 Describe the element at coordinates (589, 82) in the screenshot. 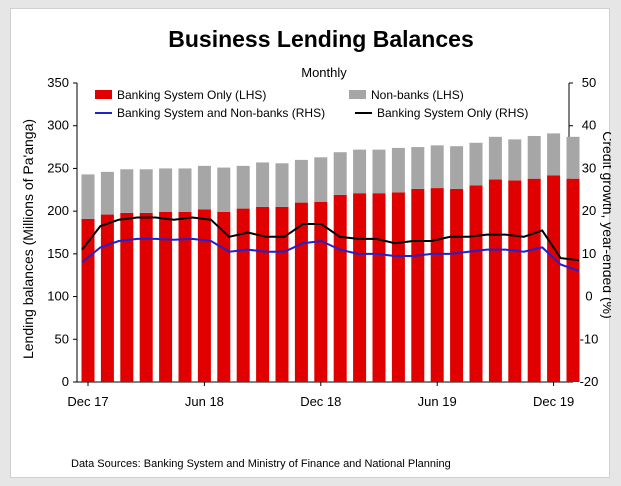

I see `y2-tick-label: 50` at that location.